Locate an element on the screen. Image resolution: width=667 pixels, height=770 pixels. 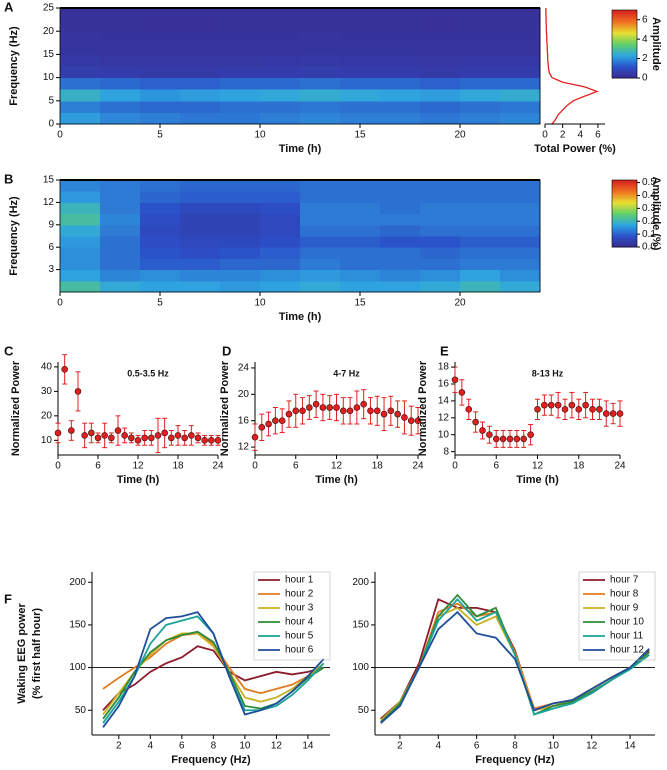
panel-letter: C is located at coordinates (9, 350).